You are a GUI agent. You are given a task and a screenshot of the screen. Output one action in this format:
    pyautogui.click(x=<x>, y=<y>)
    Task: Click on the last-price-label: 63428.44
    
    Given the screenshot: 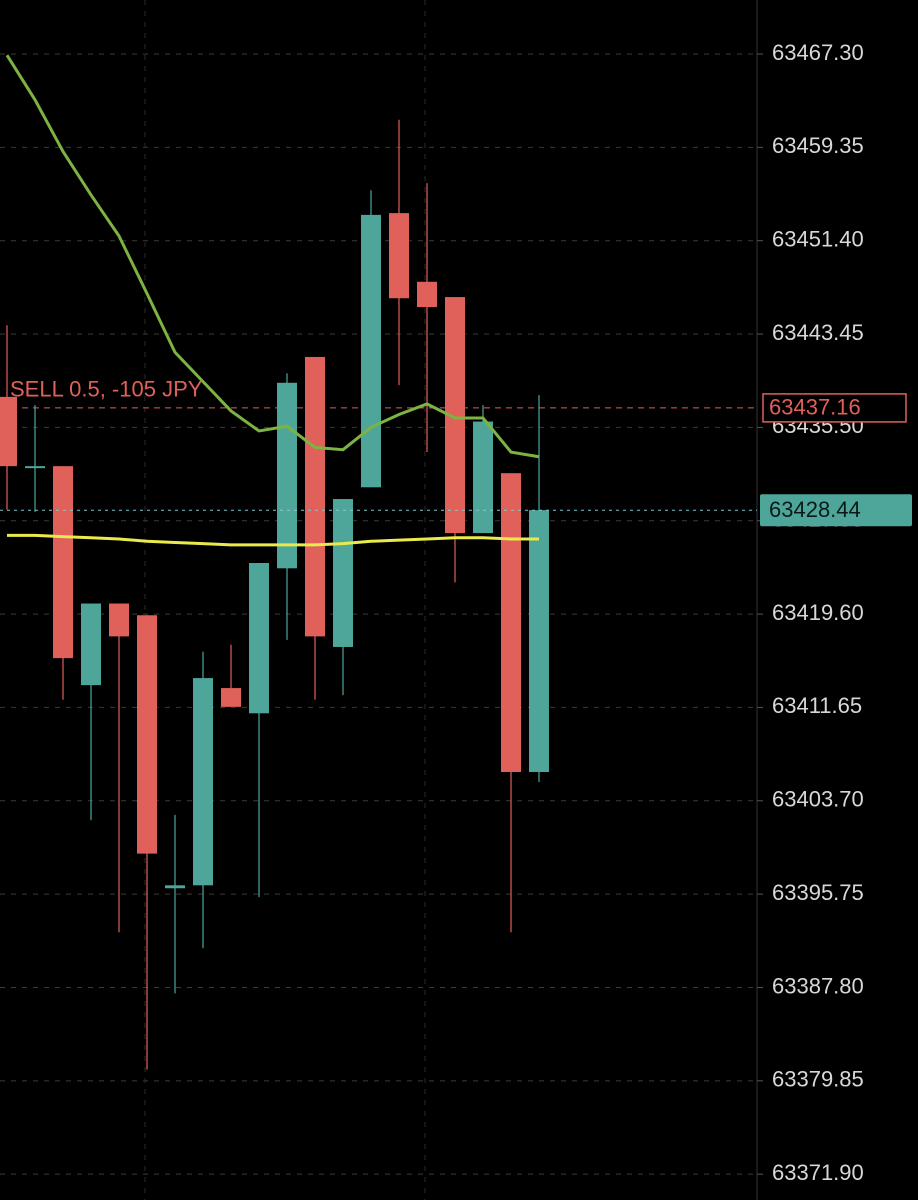 What is the action you would take?
    pyautogui.click(x=815, y=509)
    